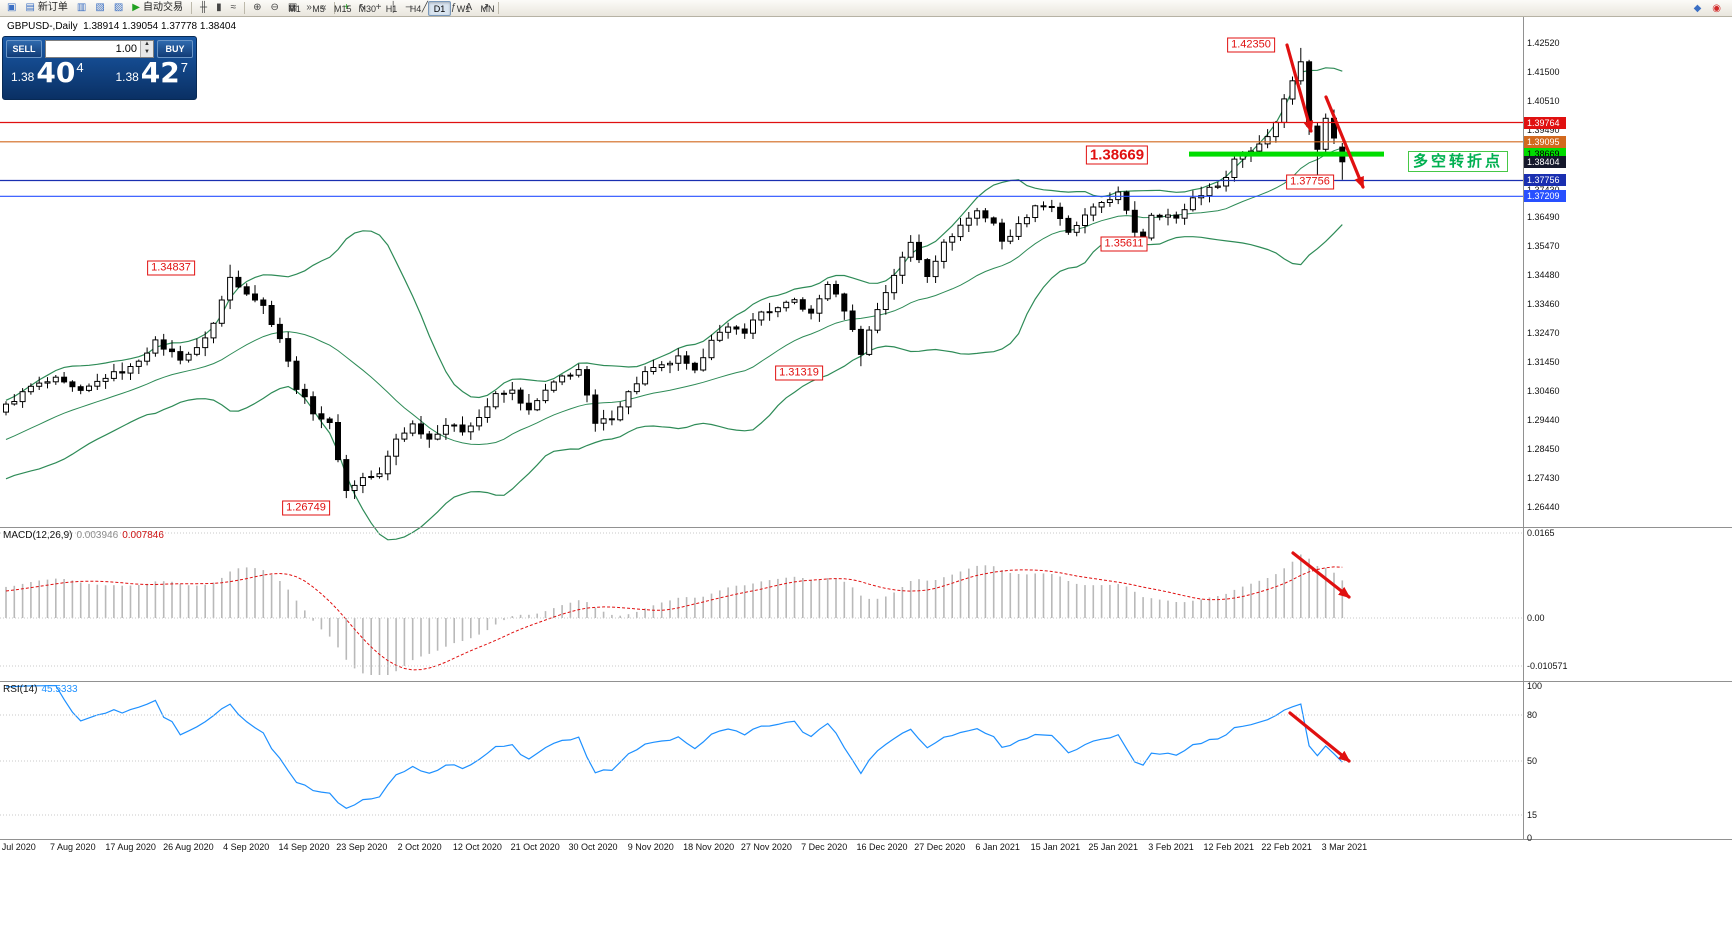 The width and height of the screenshot is (1732, 940). Describe the element at coordinates (415, 8) in the screenshot. I see `timeframe-h4-button: H4` at that location.